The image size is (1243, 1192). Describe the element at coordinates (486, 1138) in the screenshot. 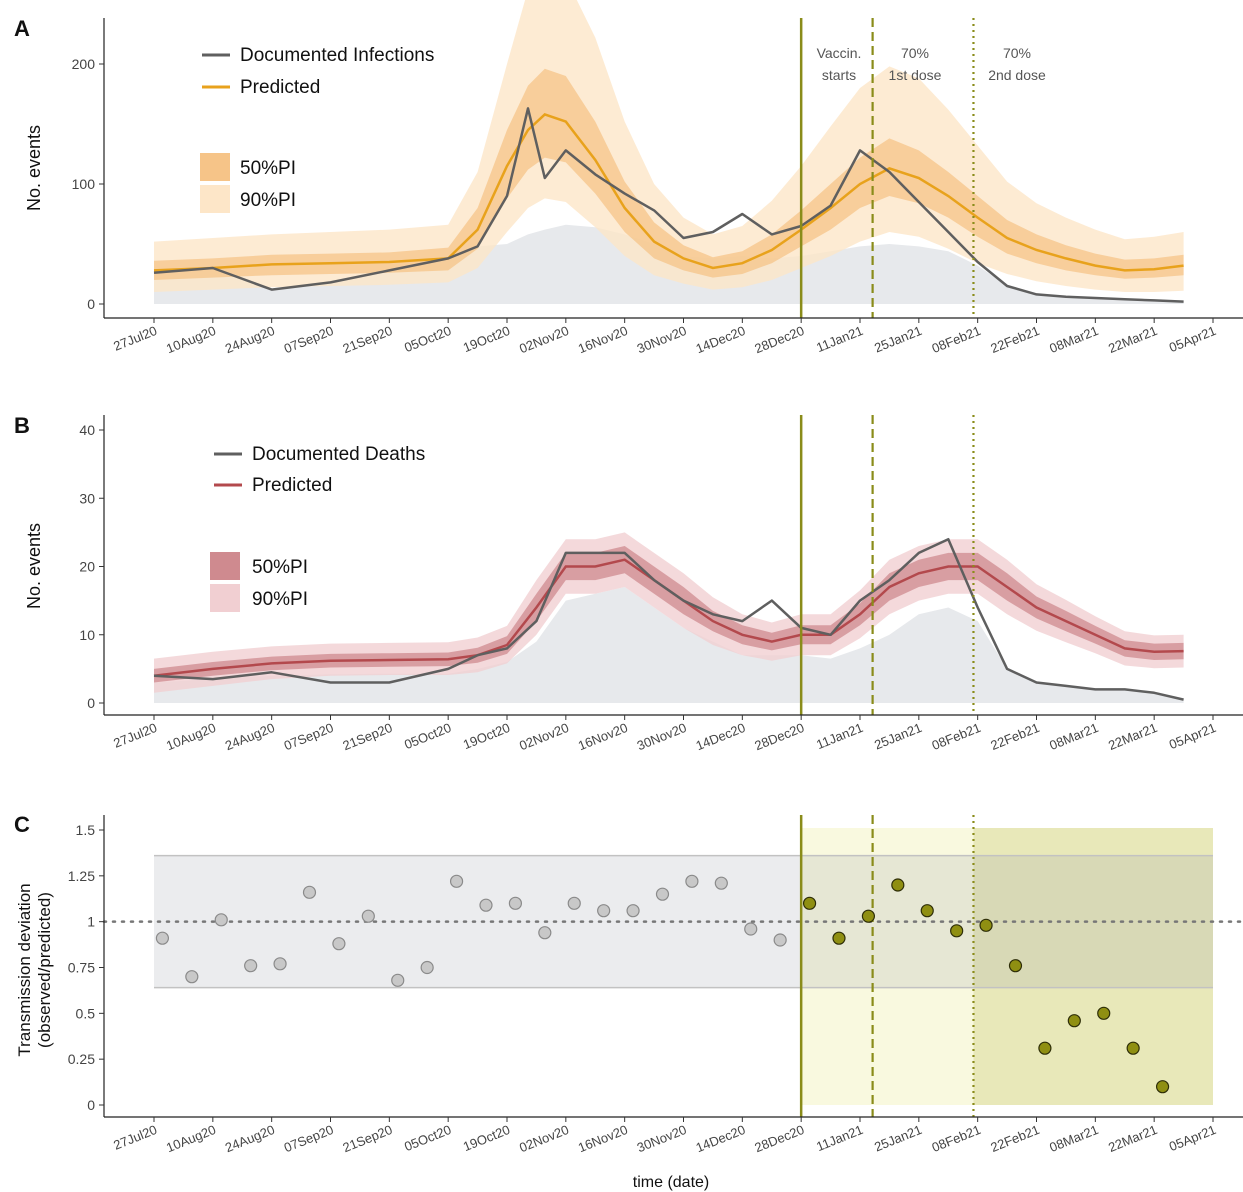

I see `x-tick-label-C: 19Oct20` at that location.